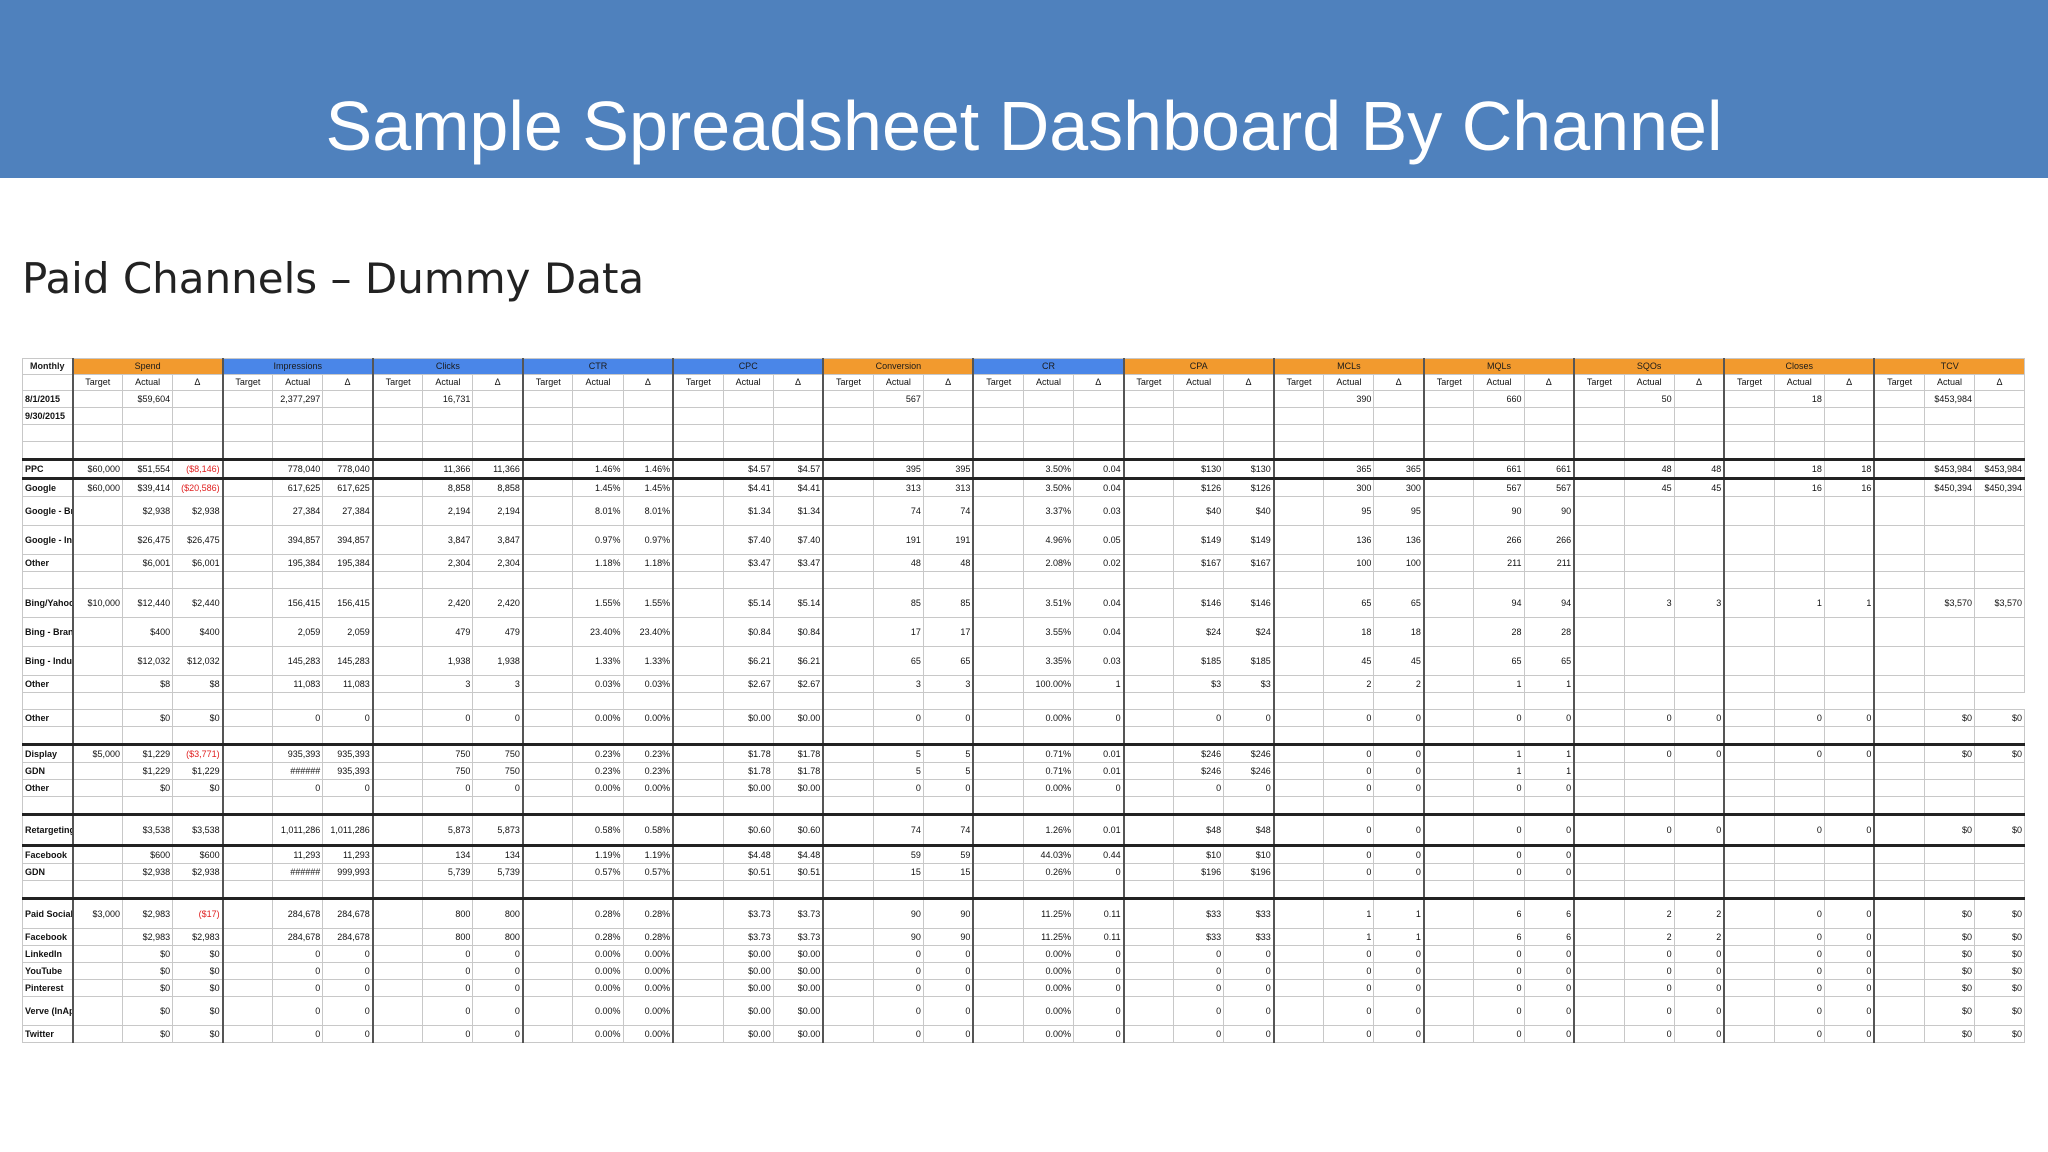  I want to click on table-cell: $0.84, so click(748, 632).